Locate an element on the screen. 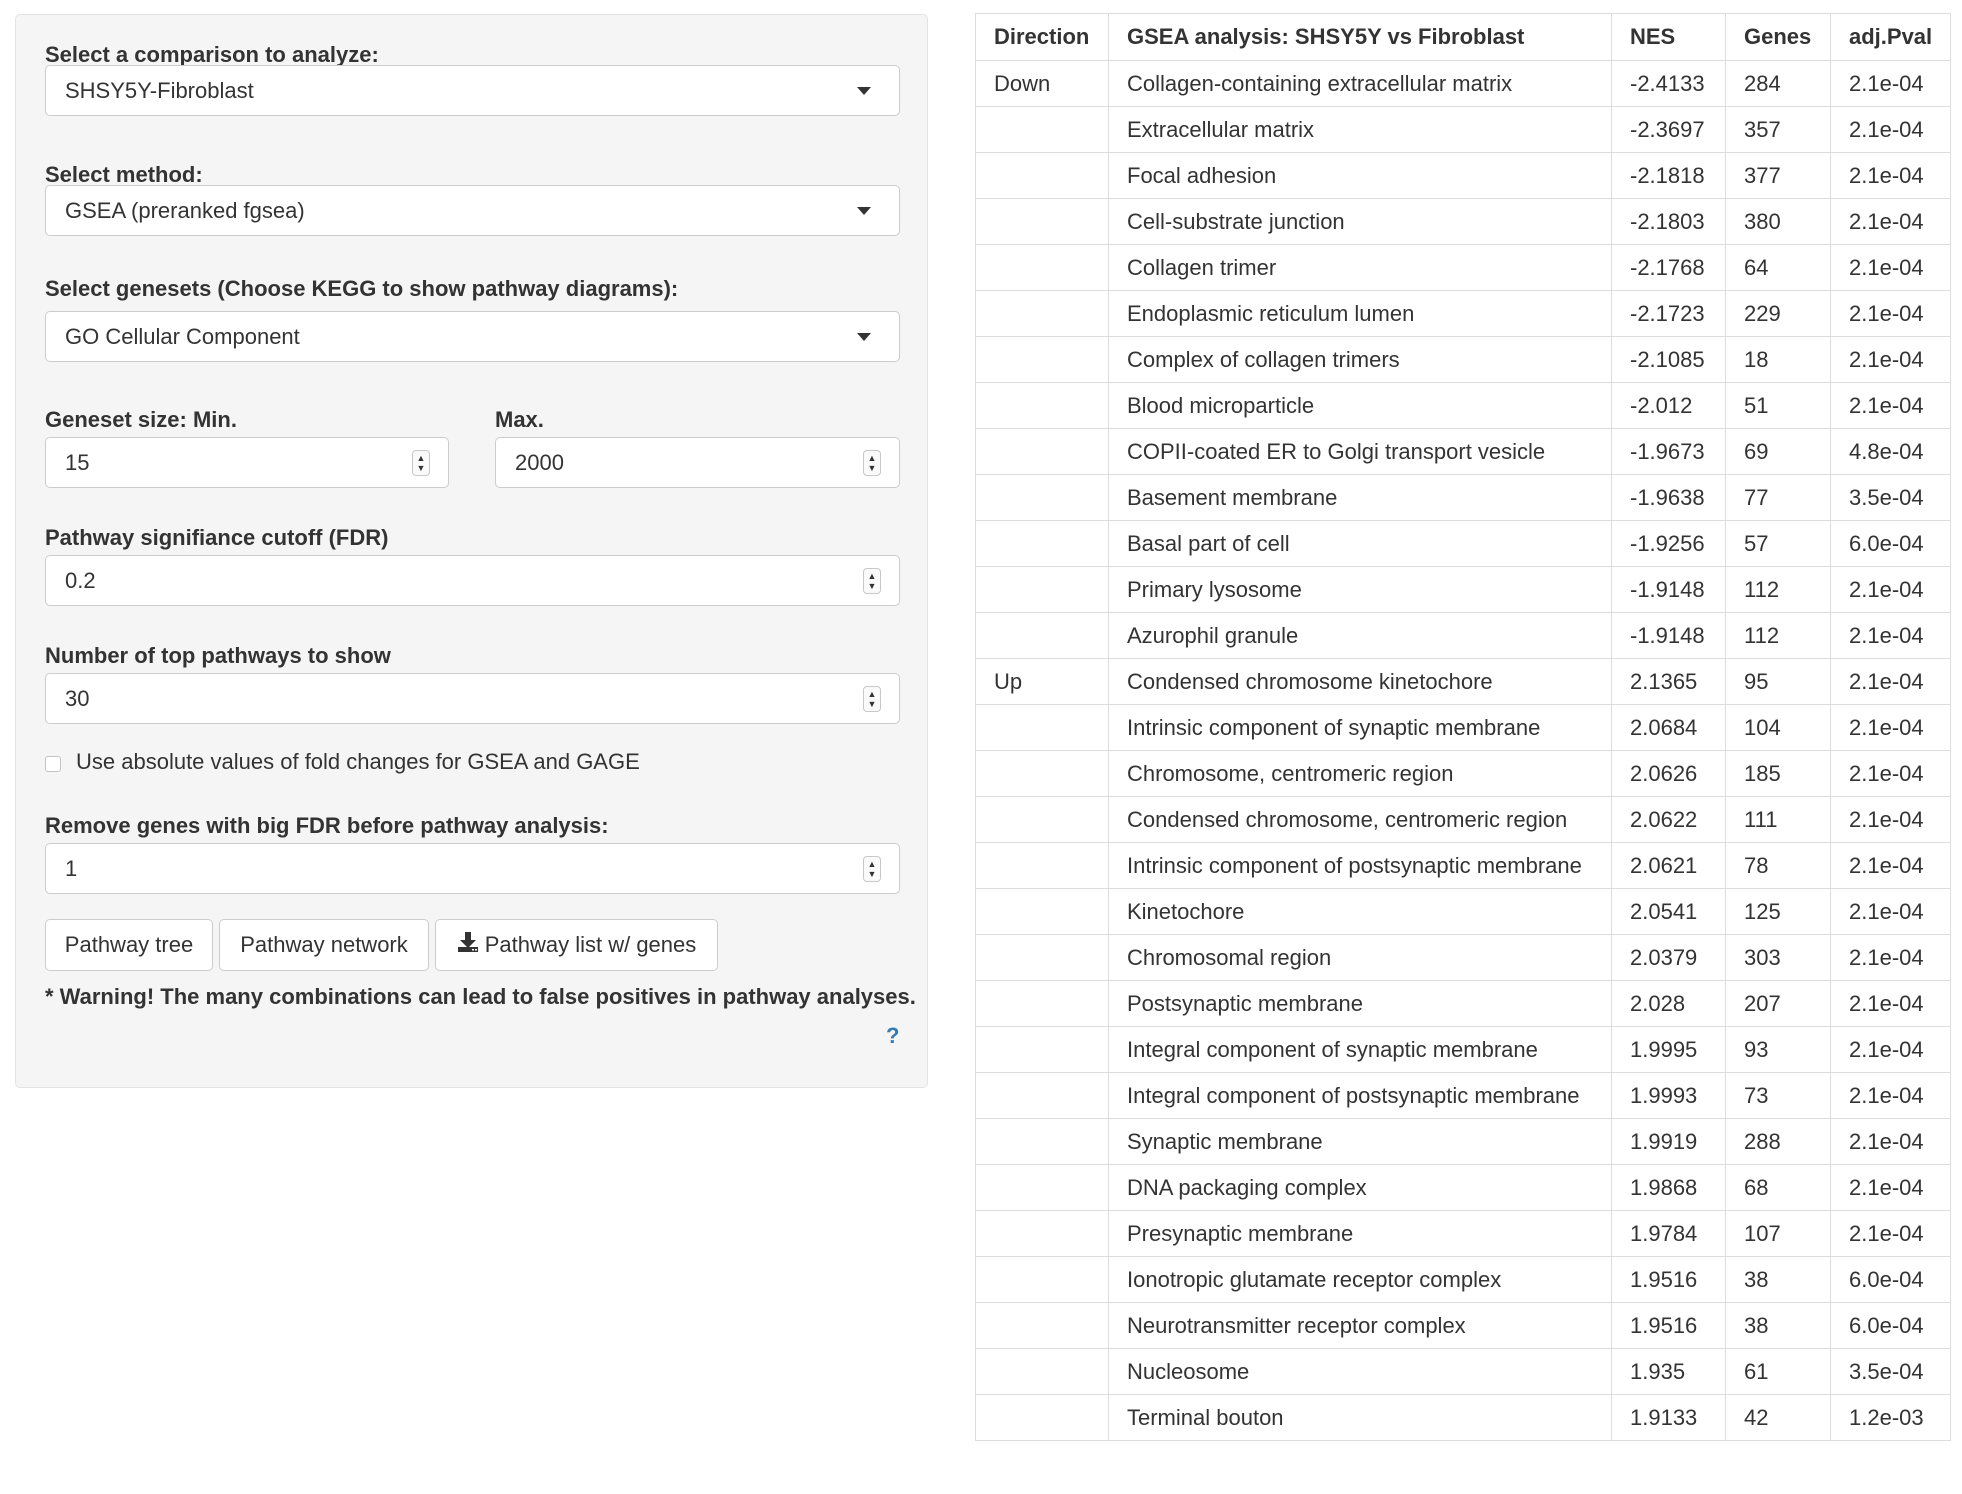  genesets-select: GO Cellular Component is located at coordinates (472, 336).